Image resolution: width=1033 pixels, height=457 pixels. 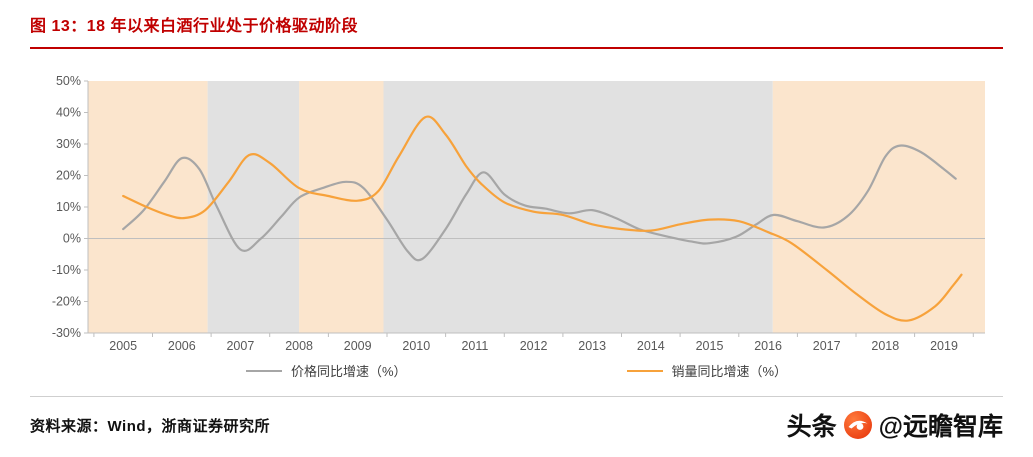 I want to click on svg-text: -30%, so click(x=66, y=333).